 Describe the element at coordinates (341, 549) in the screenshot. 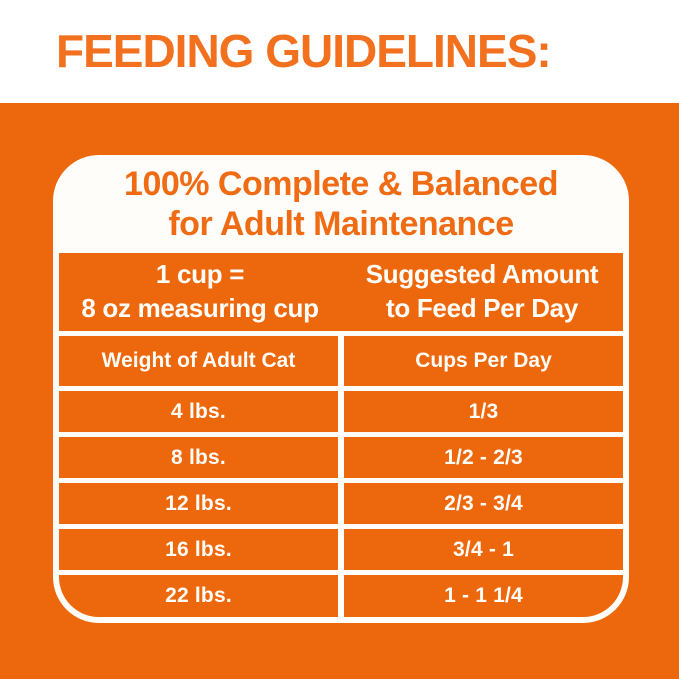

I see `table-row: 16 lbs. 3/4 - 1` at that location.